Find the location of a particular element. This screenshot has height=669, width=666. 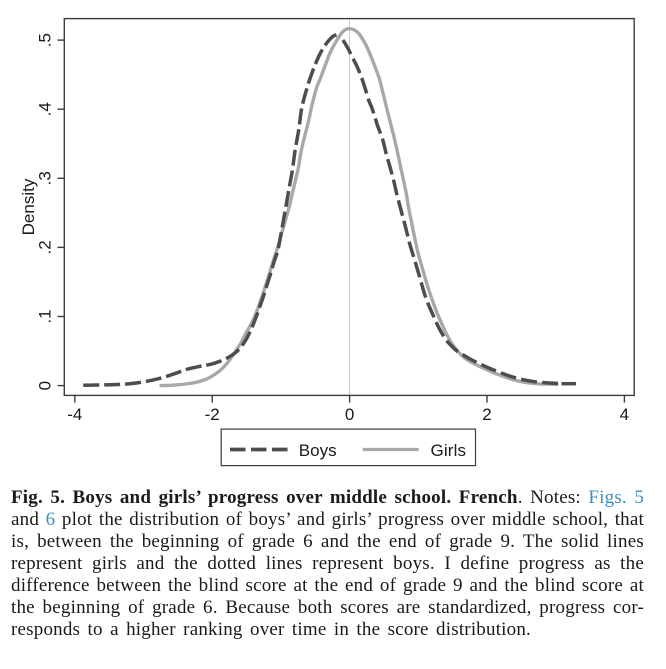

svg-text: .4 is located at coordinates (45, 109).